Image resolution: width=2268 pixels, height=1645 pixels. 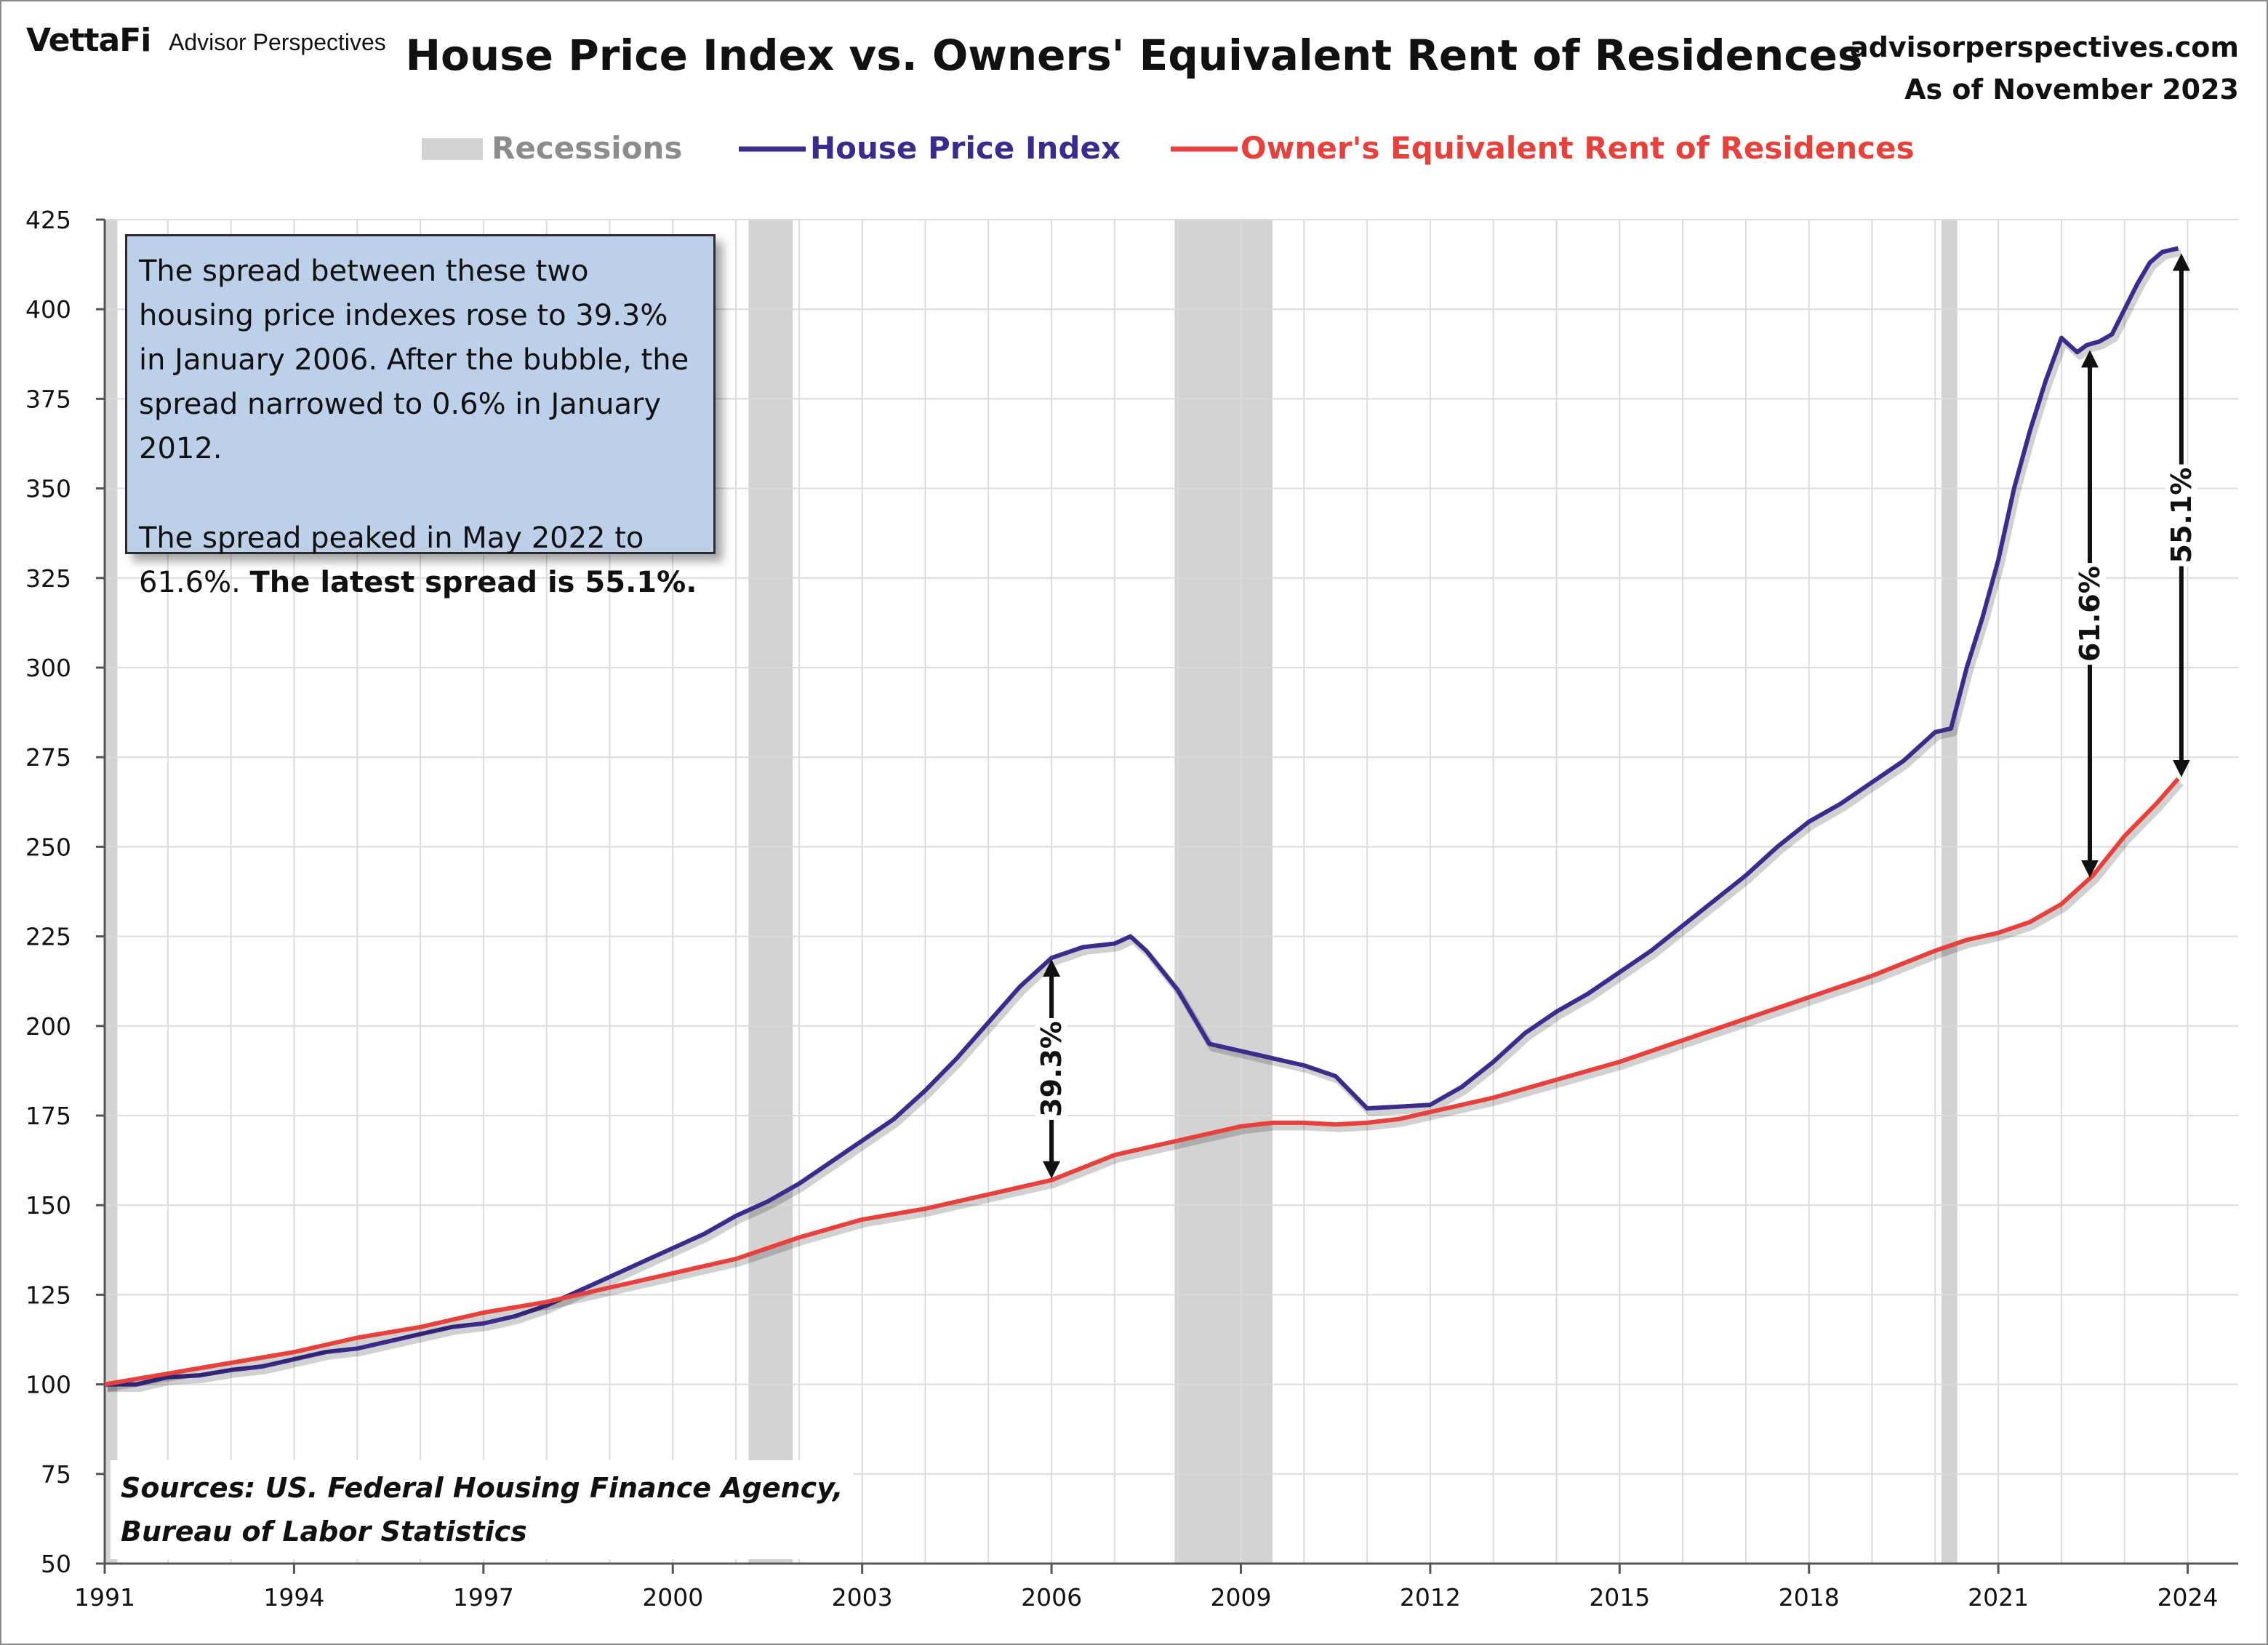 I want to click on y-tick-label-50: 50, so click(x=56, y=1564).